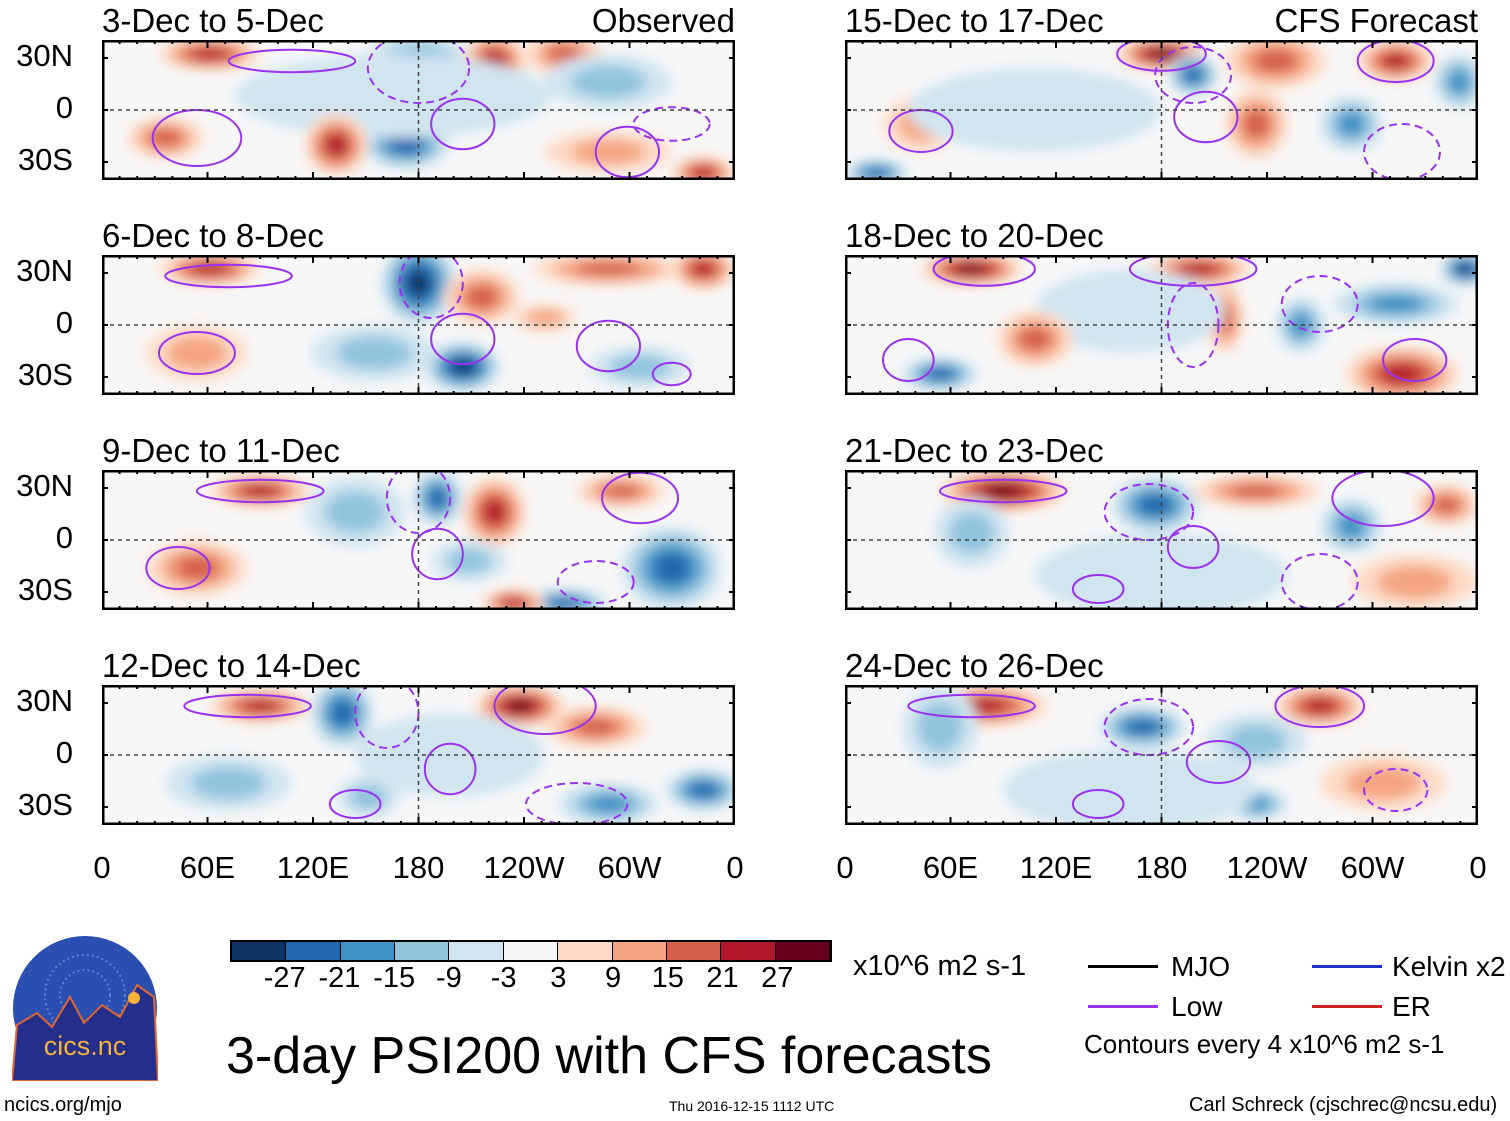  What do you see at coordinates (974, 235) in the screenshot?
I see `panel-title: 18-Dec to 20-Dec` at bounding box center [974, 235].